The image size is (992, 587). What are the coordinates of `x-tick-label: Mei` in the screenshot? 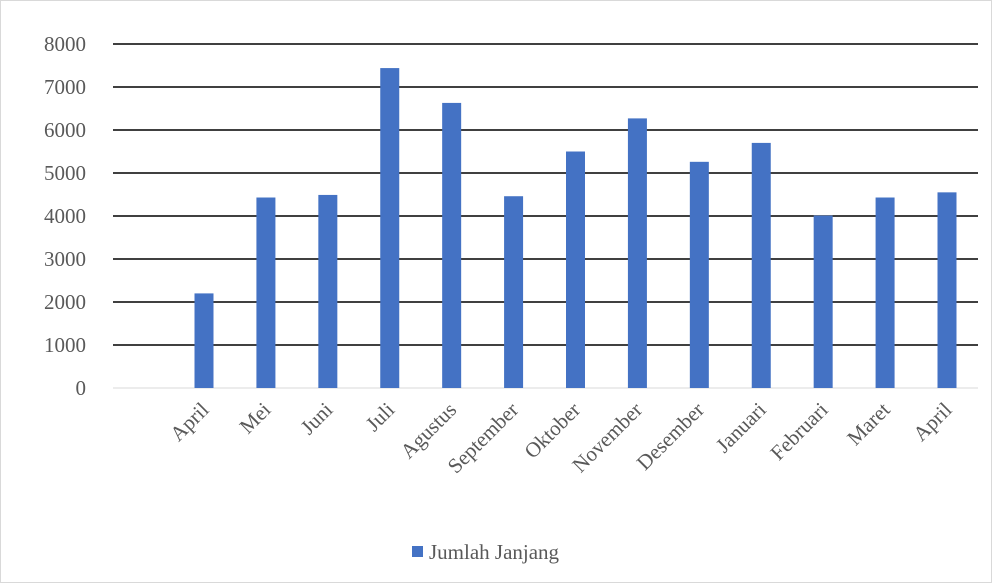 It's located at (255, 417).